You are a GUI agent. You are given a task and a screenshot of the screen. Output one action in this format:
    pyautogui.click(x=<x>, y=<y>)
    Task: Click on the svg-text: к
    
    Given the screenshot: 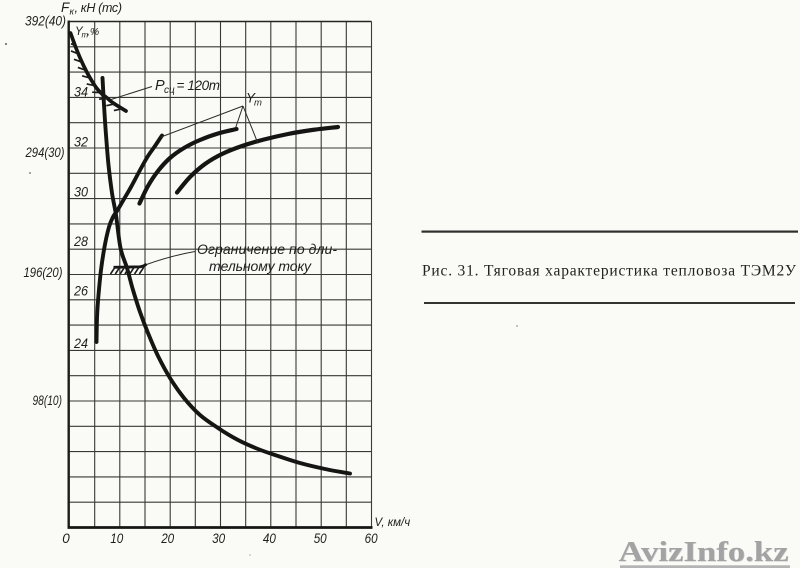 What is the action you would take?
    pyautogui.click(x=72, y=12)
    